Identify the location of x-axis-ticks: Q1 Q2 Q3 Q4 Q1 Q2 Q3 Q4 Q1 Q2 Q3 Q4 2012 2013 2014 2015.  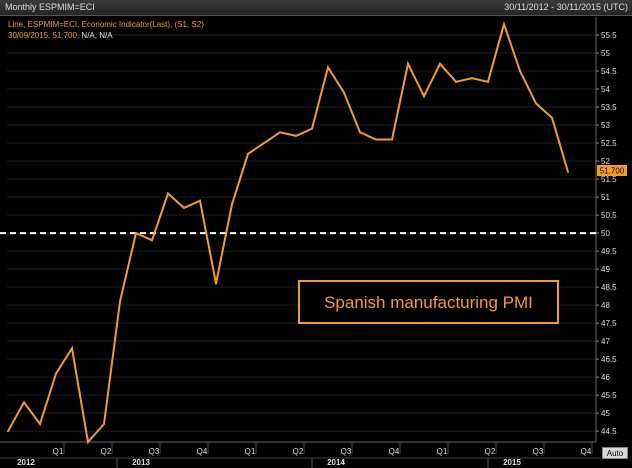
(304, 457).